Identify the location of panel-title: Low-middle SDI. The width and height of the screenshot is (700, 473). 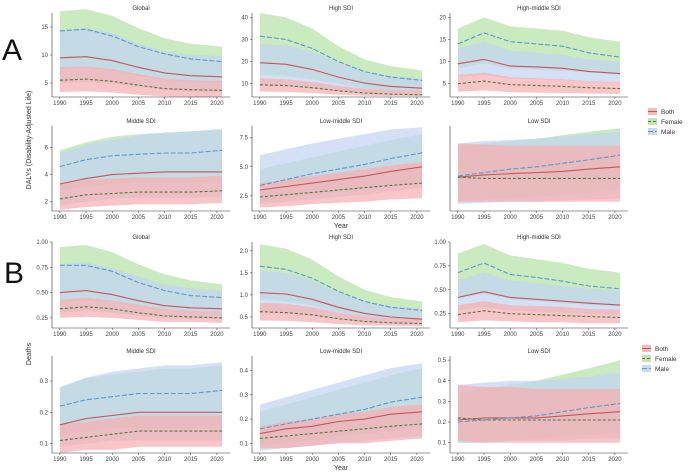
(341, 352).